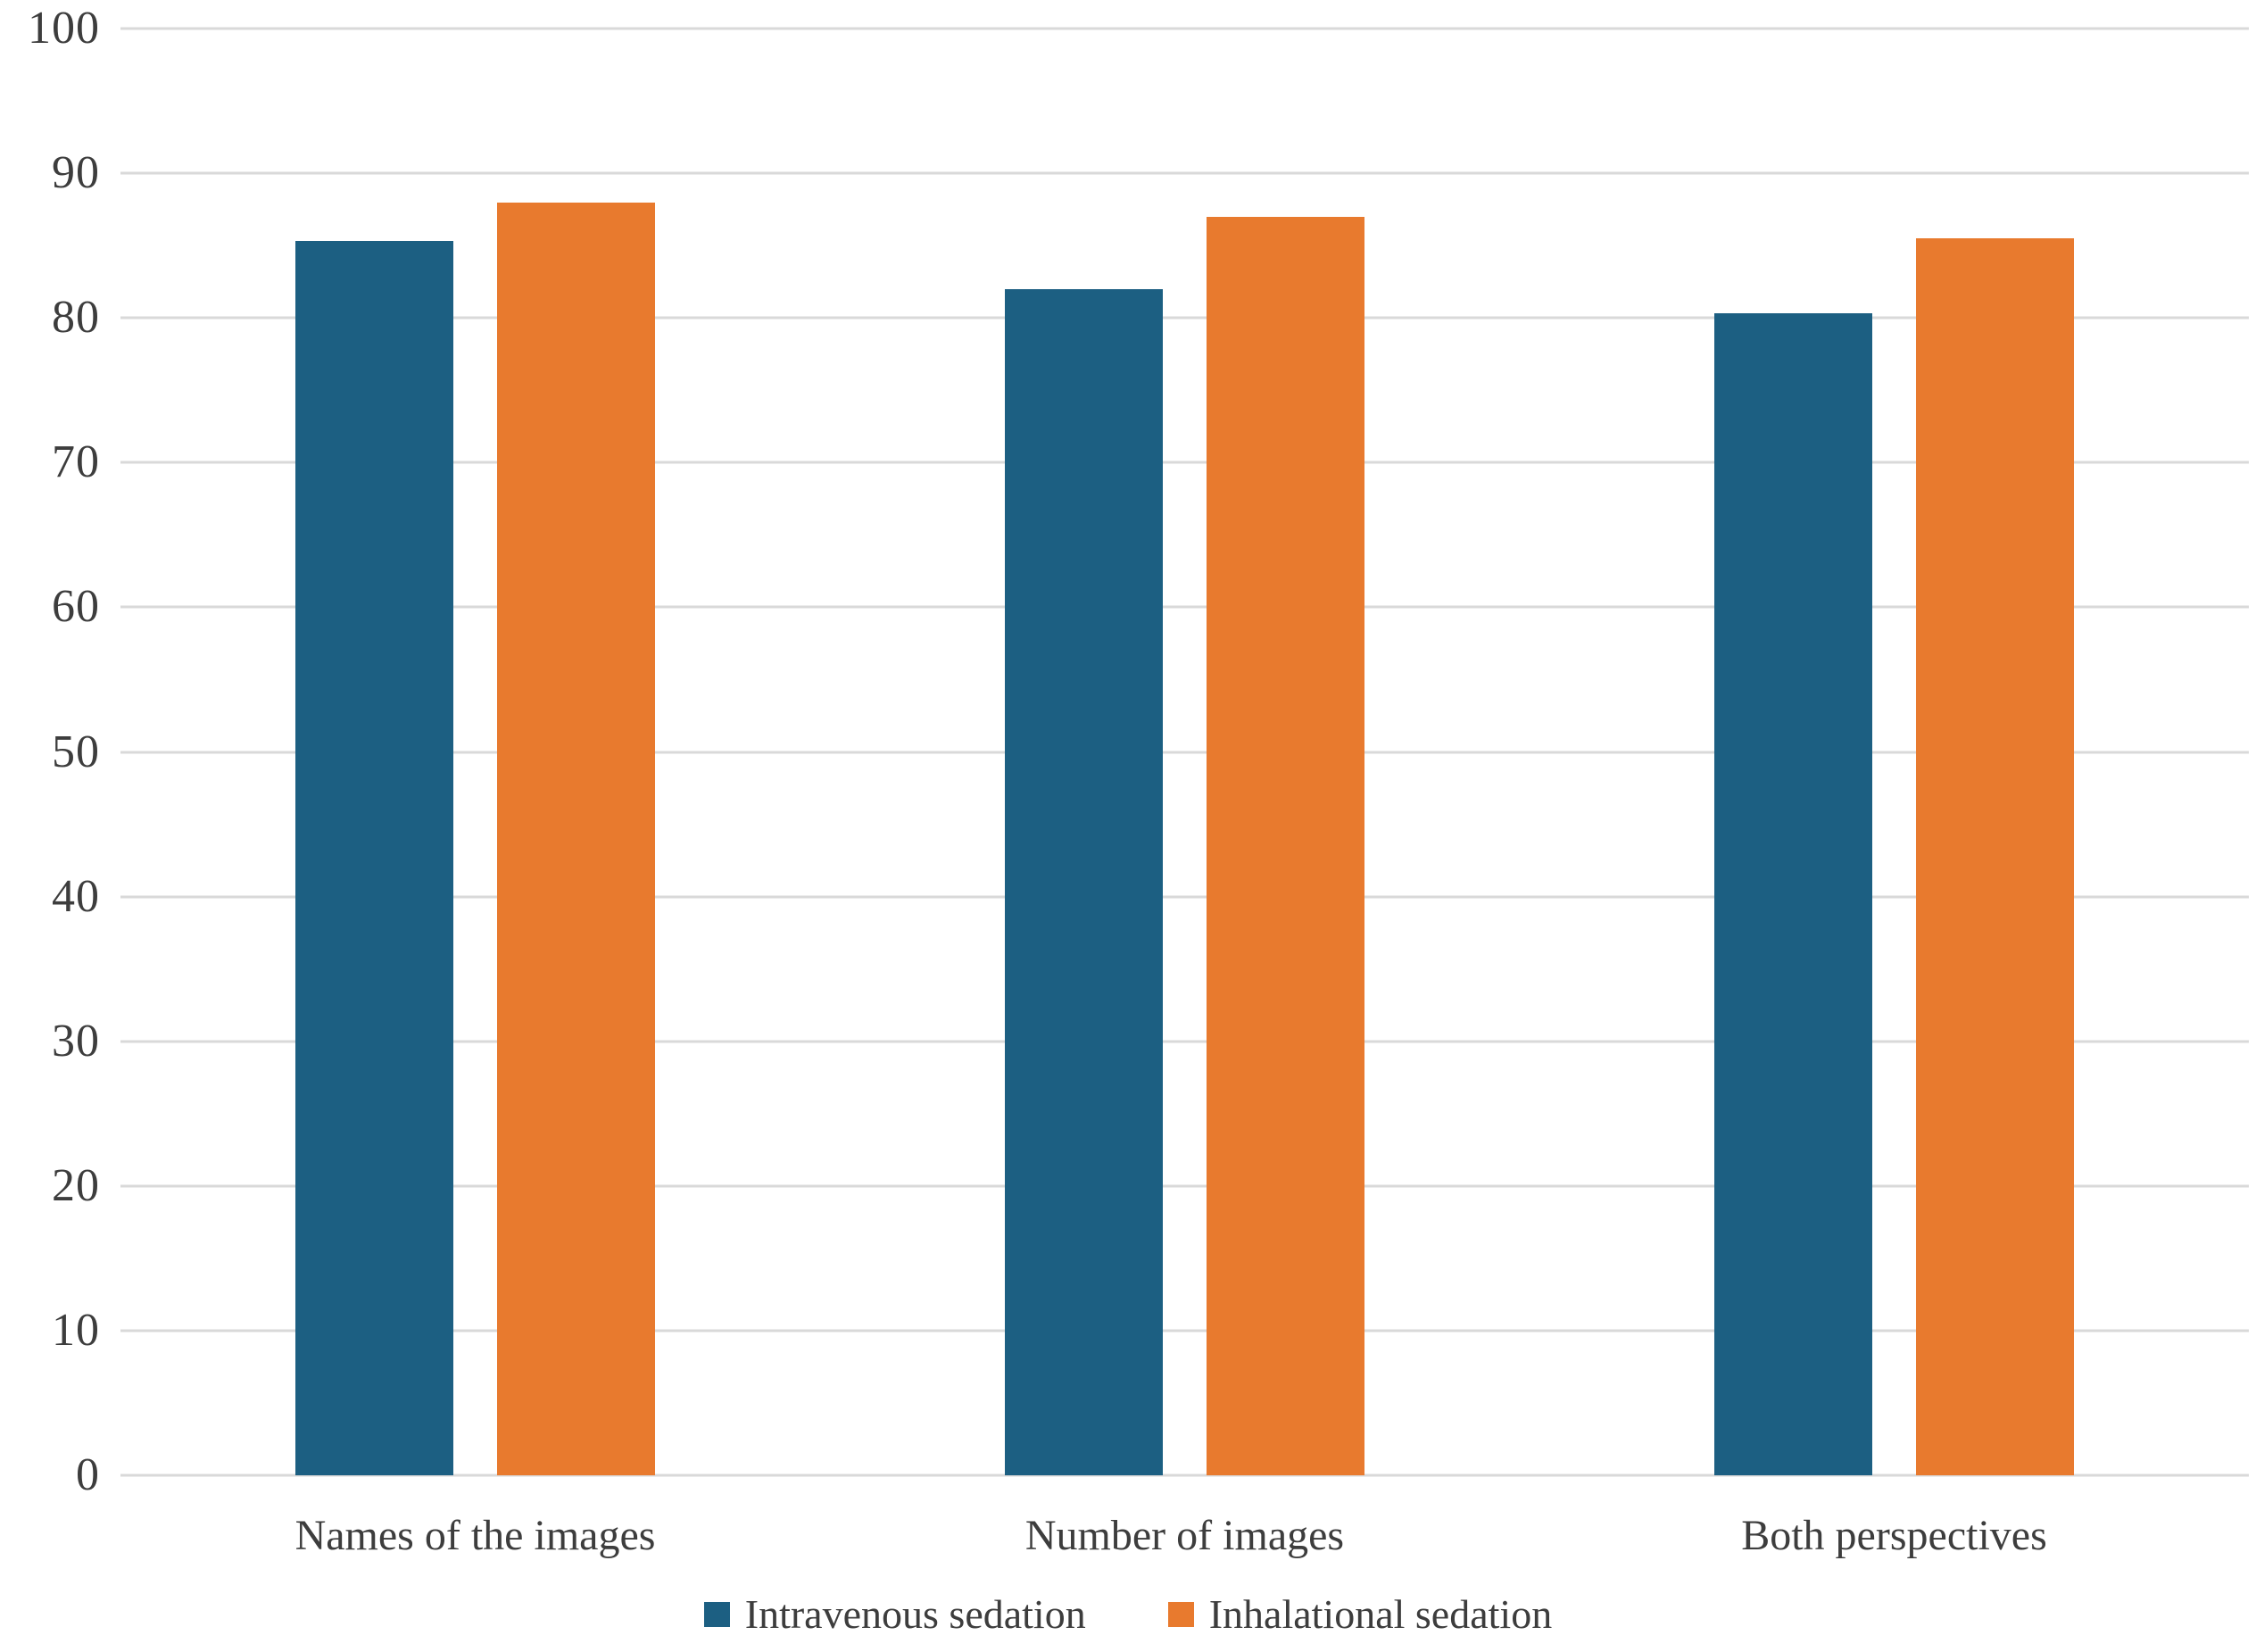 The width and height of the screenshot is (2256, 1652). What do you see at coordinates (1380, 1614) in the screenshot?
I see `legend-label-1: Inhalational sedation` at bounding box center [1380, 1614].